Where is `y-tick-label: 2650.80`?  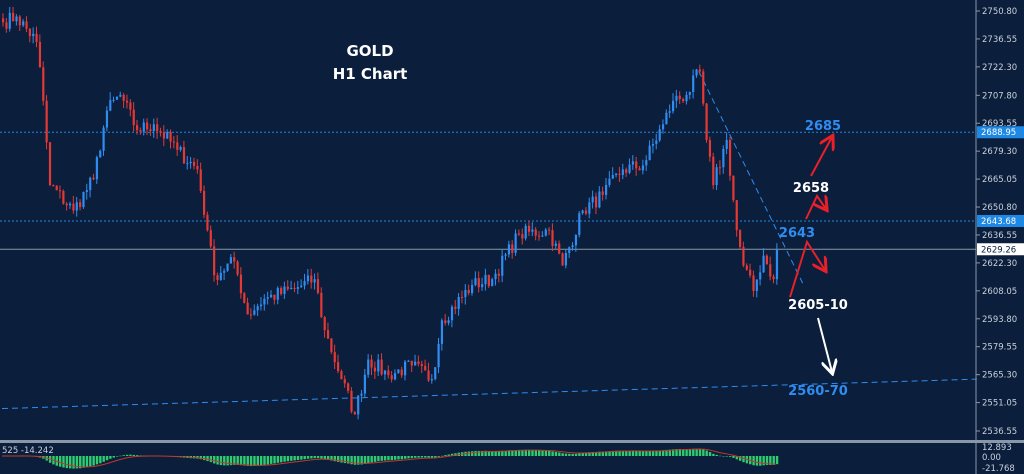
y-tick-label: 2650.80 is located at coordinates (999, 208).